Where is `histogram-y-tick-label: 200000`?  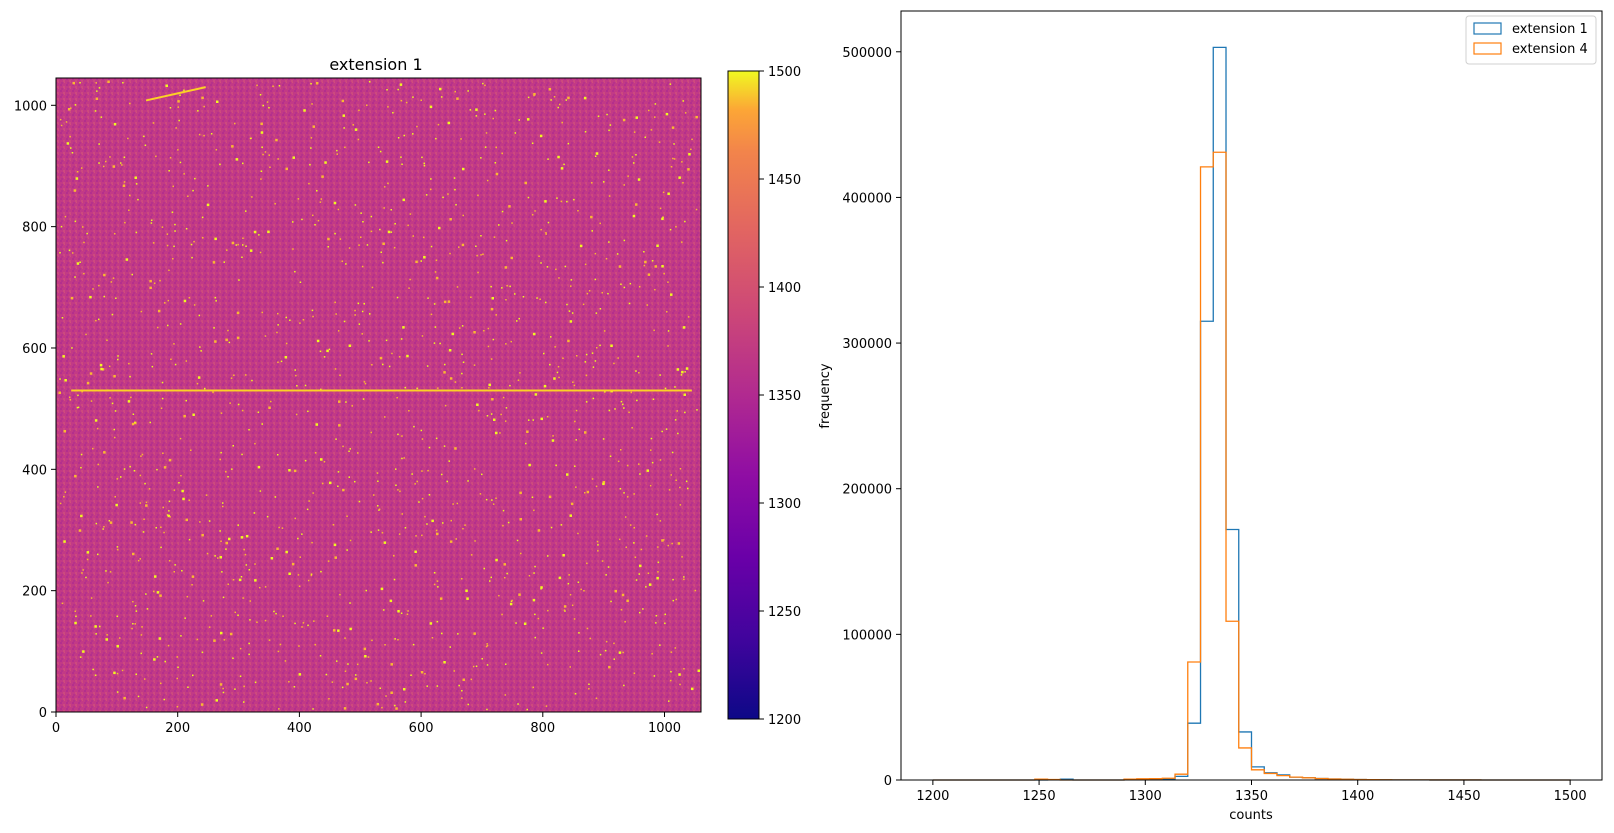
histogram-y-tick-label: 200000 is located at coordinates (867, 490).